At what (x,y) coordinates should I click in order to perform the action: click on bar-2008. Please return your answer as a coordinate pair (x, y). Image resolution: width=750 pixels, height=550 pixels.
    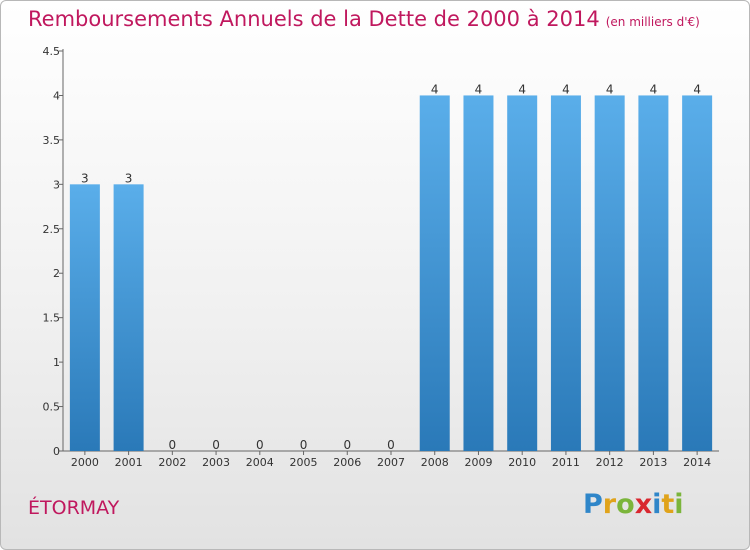
    Looking at the image, I should click on (434, 273).